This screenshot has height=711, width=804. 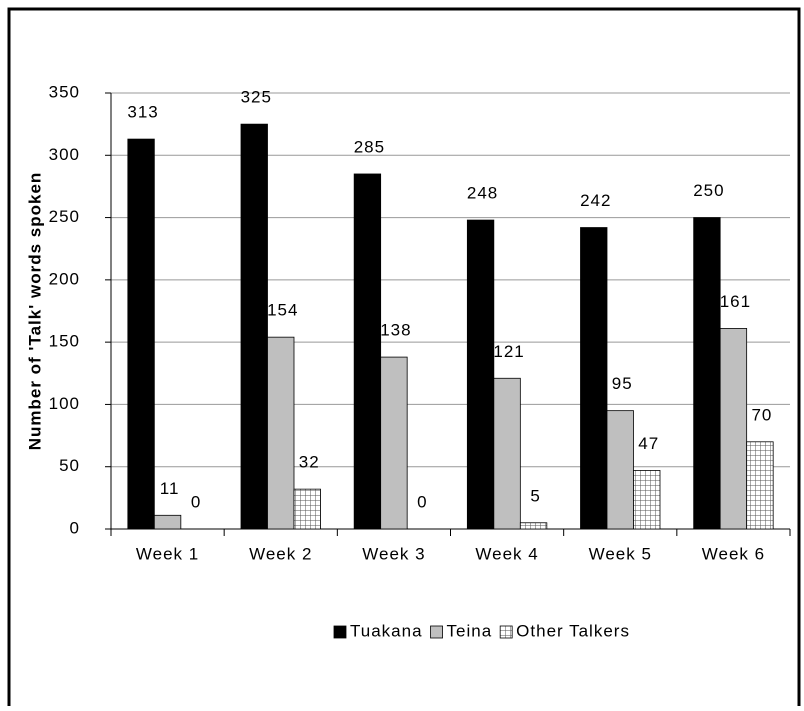 What do you see at coordinates (622, 383) in the screenshot?
I see `value-label: 95` at bounding box center [622, 383].